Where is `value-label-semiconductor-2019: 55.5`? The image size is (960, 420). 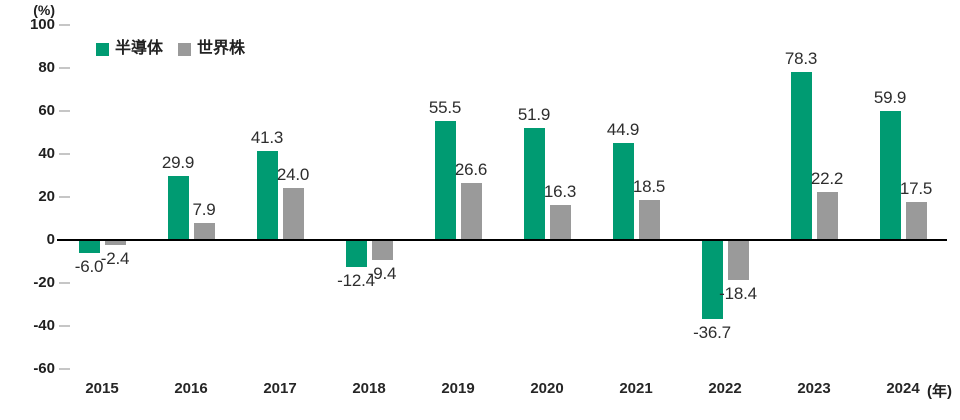
value-label-semiconductor-2019: 55.5 is located at coordinates (445, 107).